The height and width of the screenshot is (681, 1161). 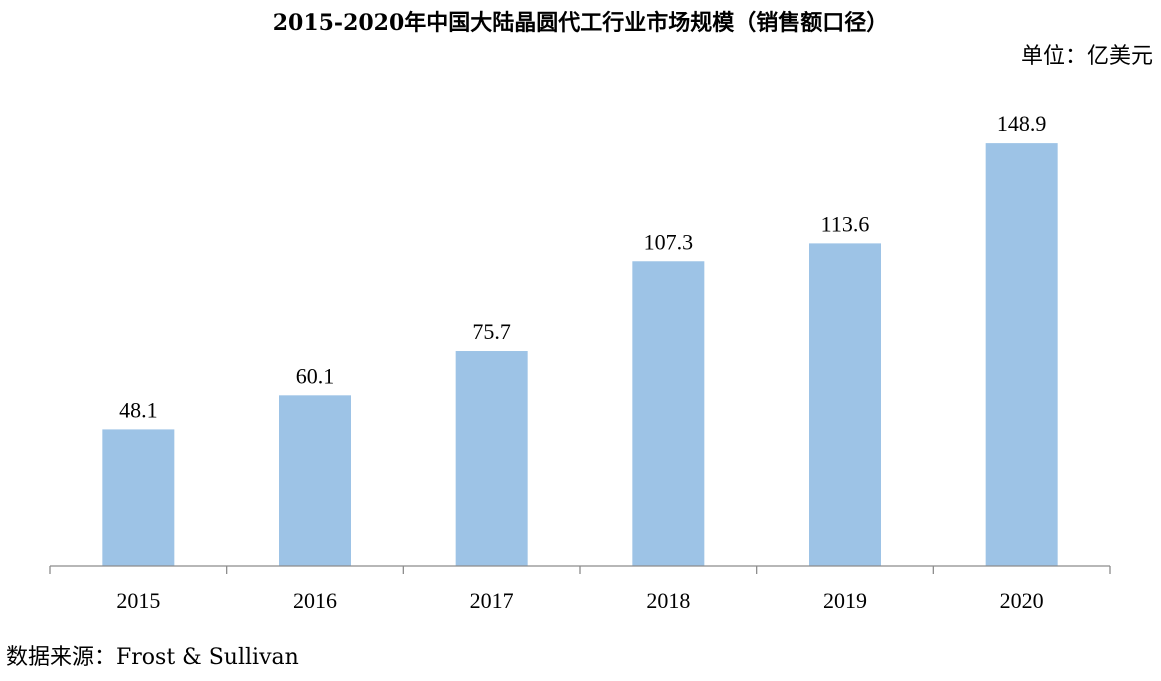 I want to click on tick-label-2015: 2015, so click(x=138, y=600).